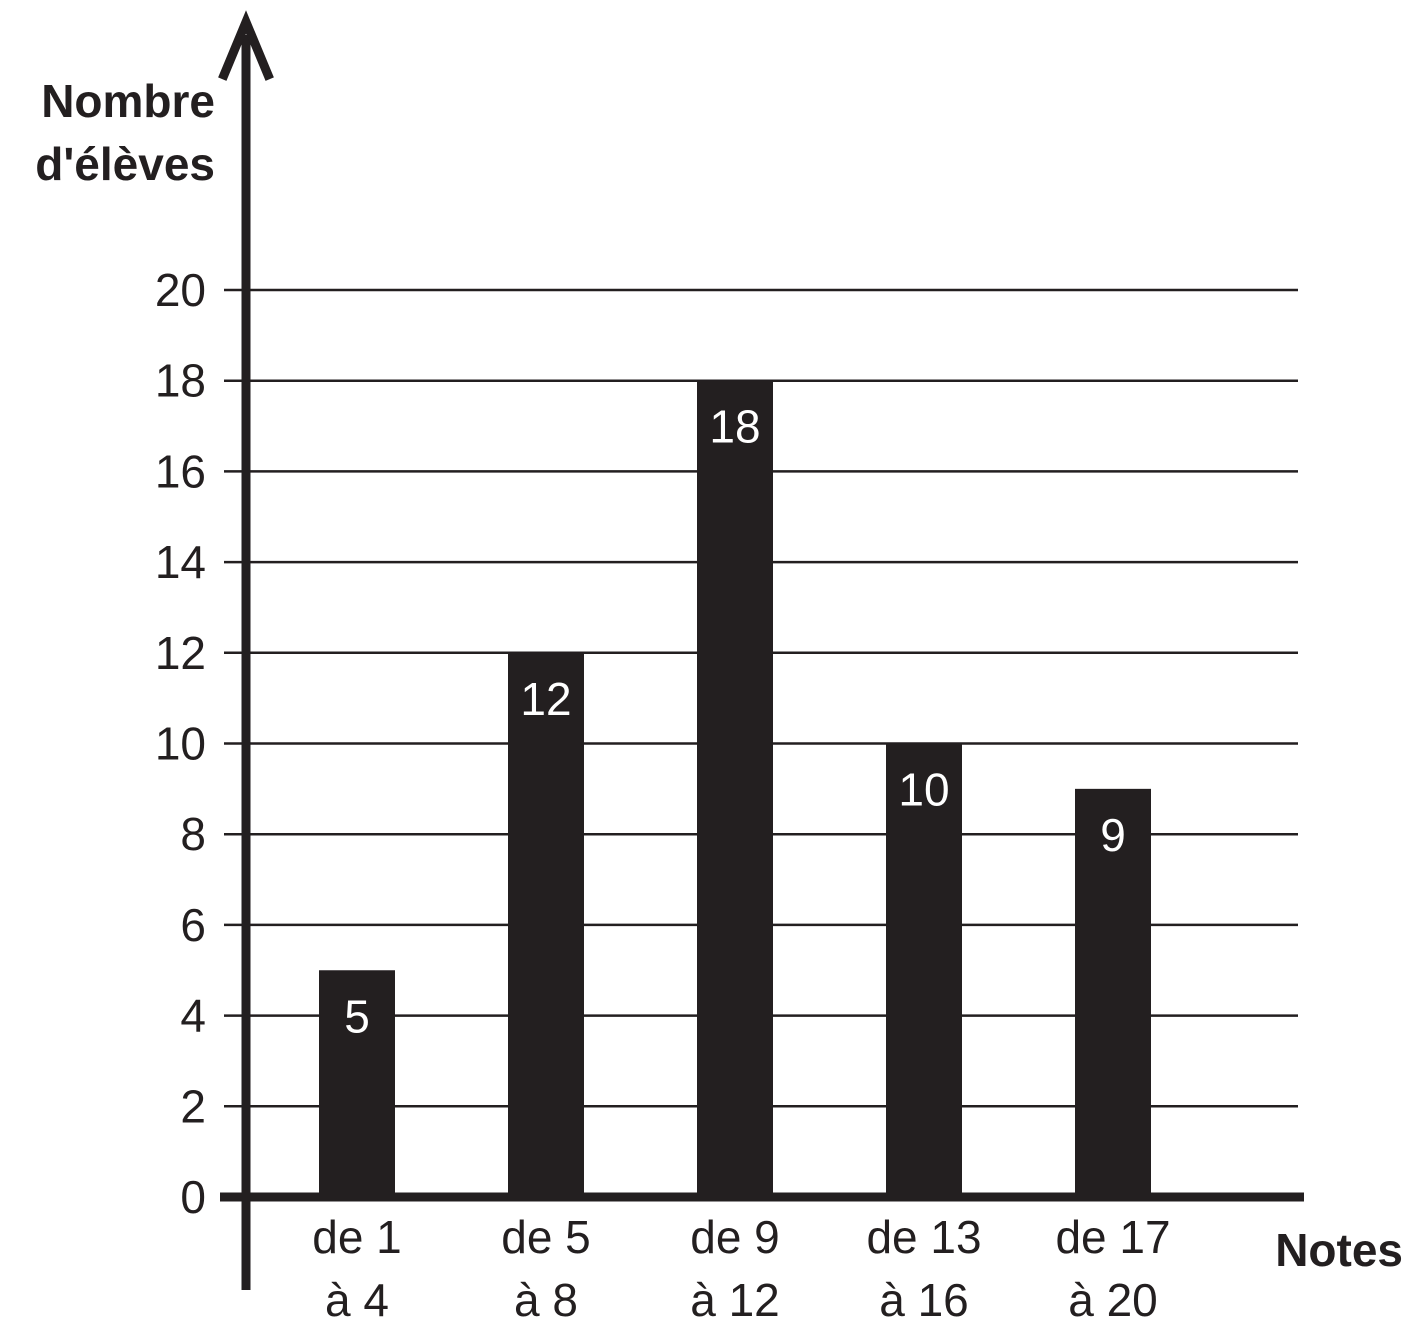 The height and width of the screenshot is (1325, 1421). What do you see at coordinates (125, 164) in the screenshot?
I see `y-axis-title-line-2: d'élèves` at bounding box center [125, 164].